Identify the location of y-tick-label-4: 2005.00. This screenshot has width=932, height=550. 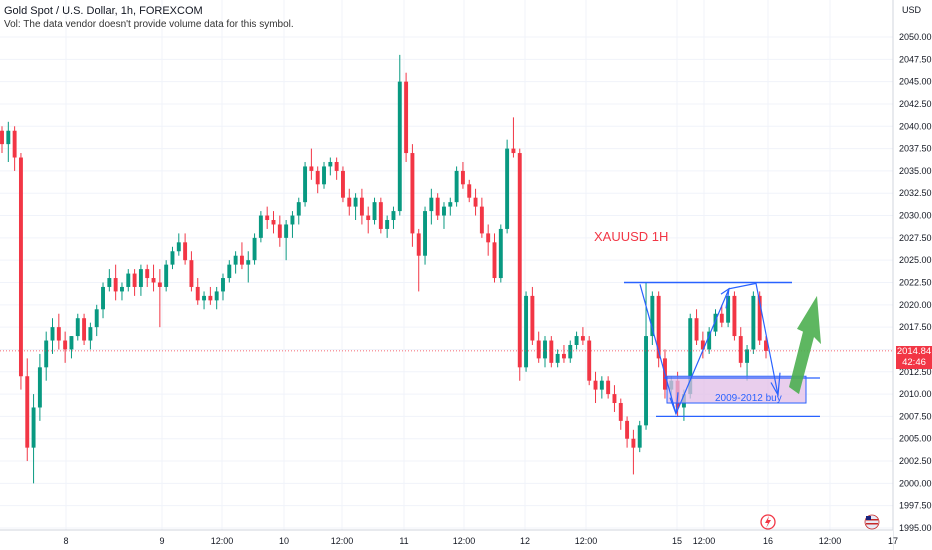
(915, 439).